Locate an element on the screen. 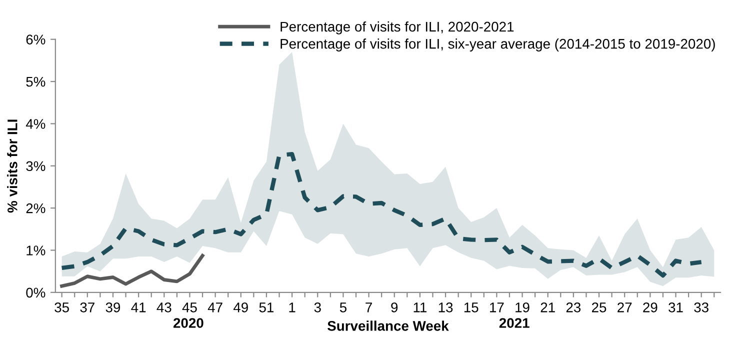 The width and height of the screenshot is (739, 342). y-tick-label: 5% is located at coordinates (36, 81).